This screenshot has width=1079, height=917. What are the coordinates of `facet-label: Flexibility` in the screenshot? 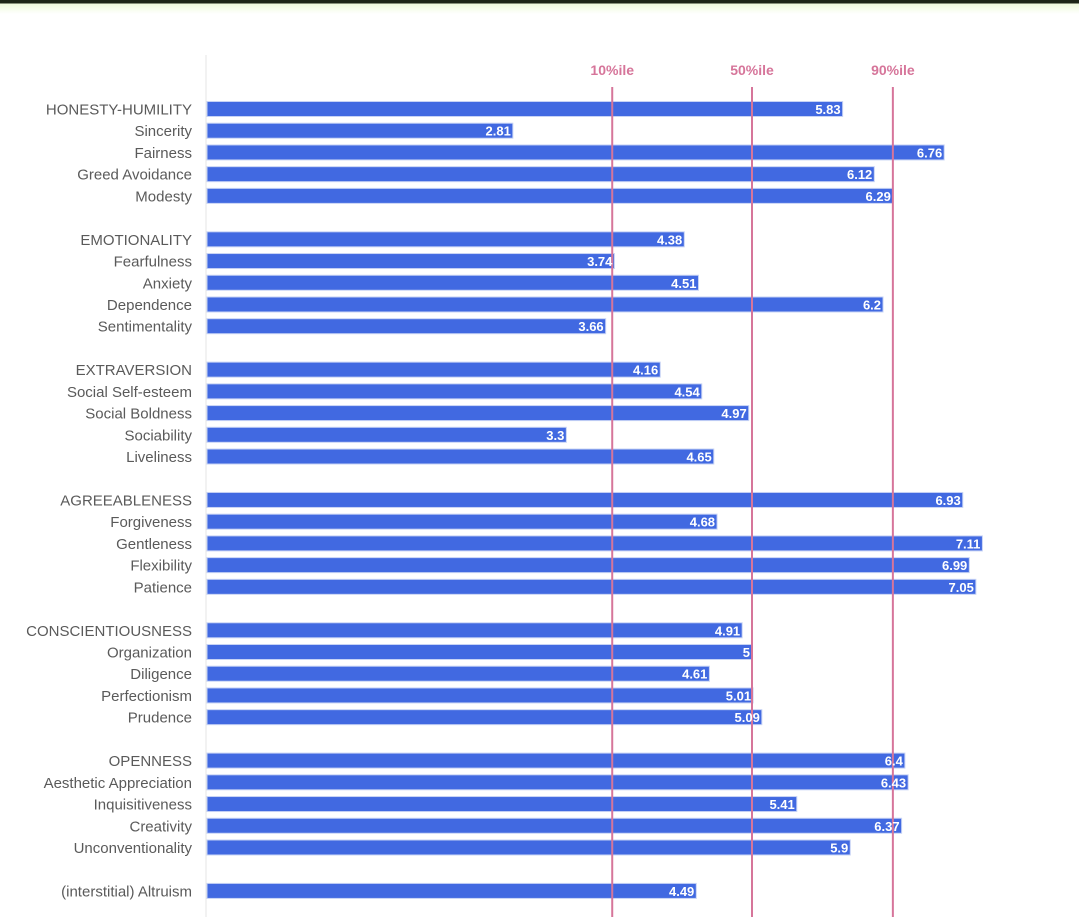 It's located at (161, 566).